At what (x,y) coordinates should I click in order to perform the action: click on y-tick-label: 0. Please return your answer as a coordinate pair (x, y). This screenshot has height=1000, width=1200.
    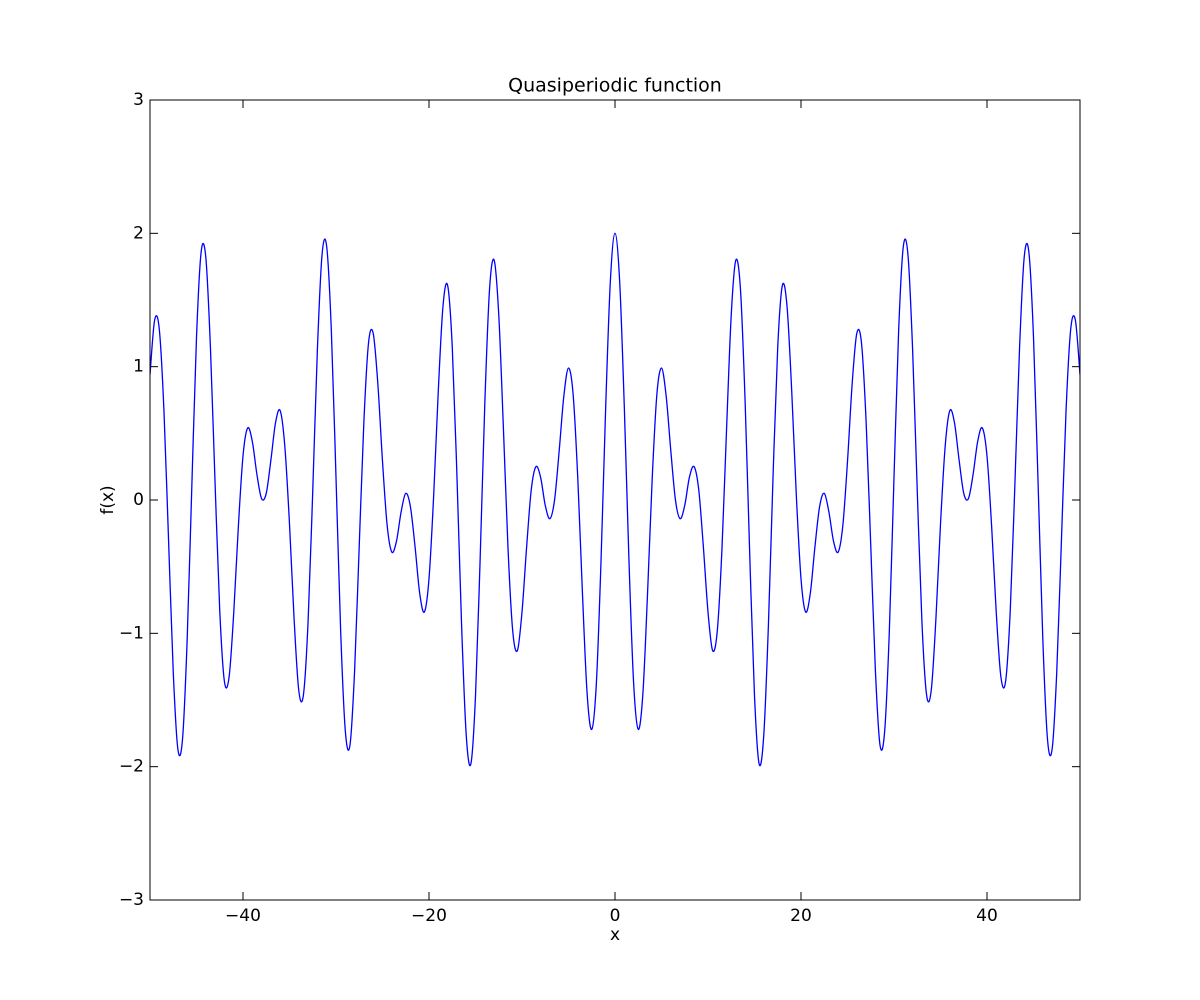
    Looking at the image, I should click on (138, 500).